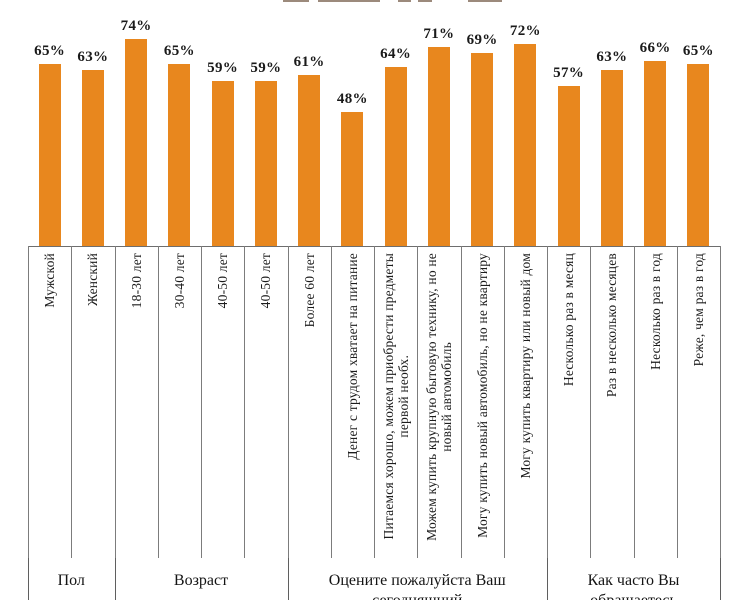 Image resolution: width=750 pixels, height=600 pixels. Describe the element at coordinates (49, 398) in the screenshot. I see `category-label-wrap: Мужской` at that location.